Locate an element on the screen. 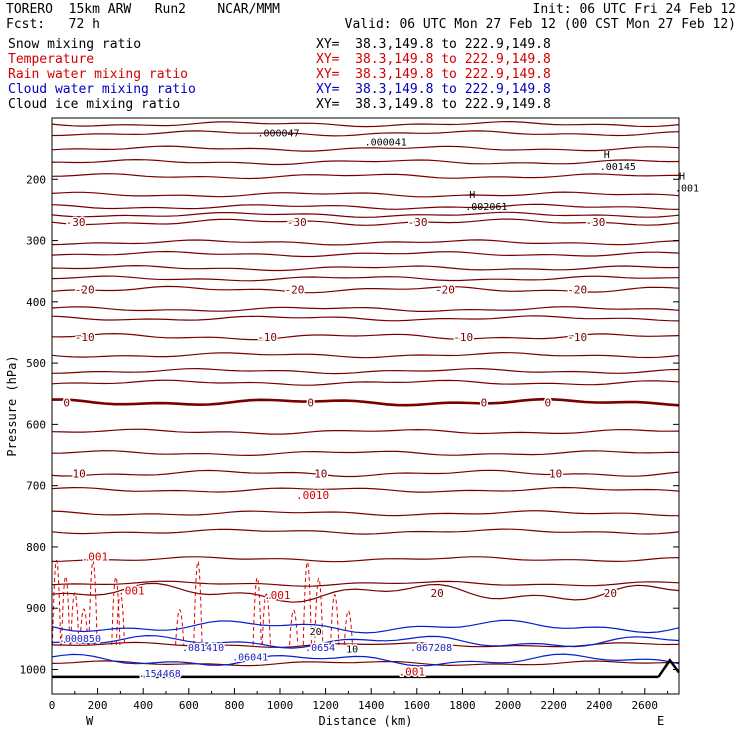 The width and height of the screenshot is (740, 740). x-tick-label: 1000 is located at coordinates (280, 705).